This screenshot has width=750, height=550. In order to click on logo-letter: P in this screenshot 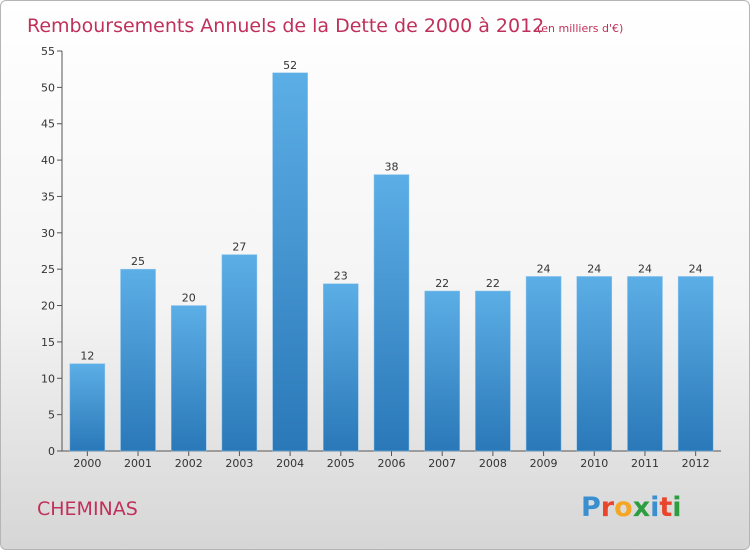, I will do `click(591, 507)`.